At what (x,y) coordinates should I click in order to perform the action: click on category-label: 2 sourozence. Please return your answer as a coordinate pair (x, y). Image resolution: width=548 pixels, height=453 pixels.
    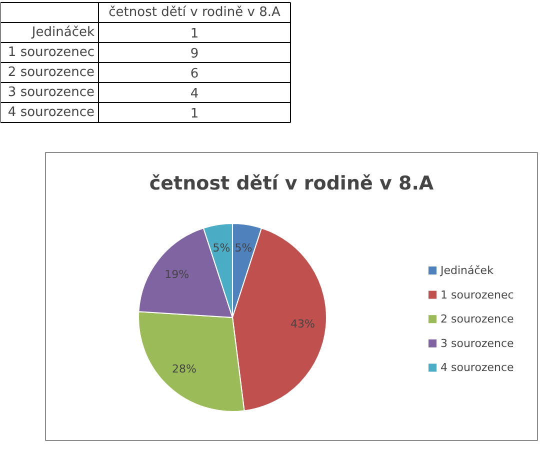
    Looking at the image, I should click on (51, 72).